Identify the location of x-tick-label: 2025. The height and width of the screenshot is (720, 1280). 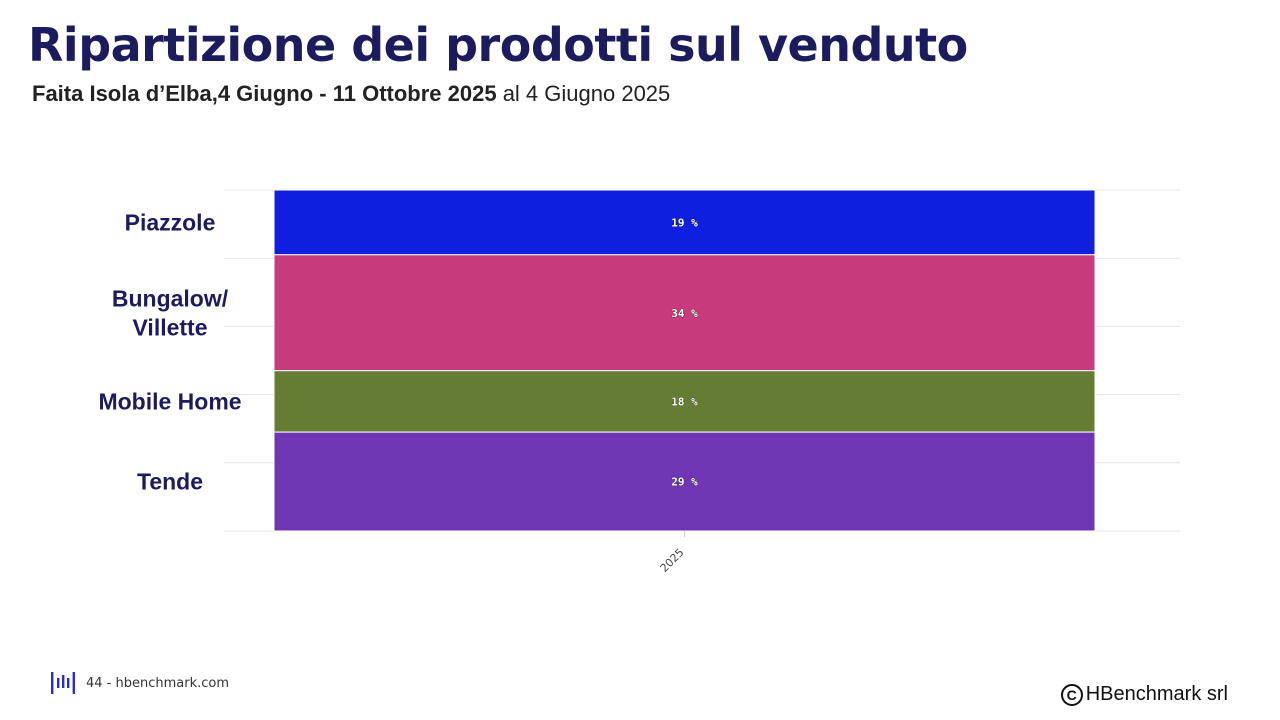
(672, 560).